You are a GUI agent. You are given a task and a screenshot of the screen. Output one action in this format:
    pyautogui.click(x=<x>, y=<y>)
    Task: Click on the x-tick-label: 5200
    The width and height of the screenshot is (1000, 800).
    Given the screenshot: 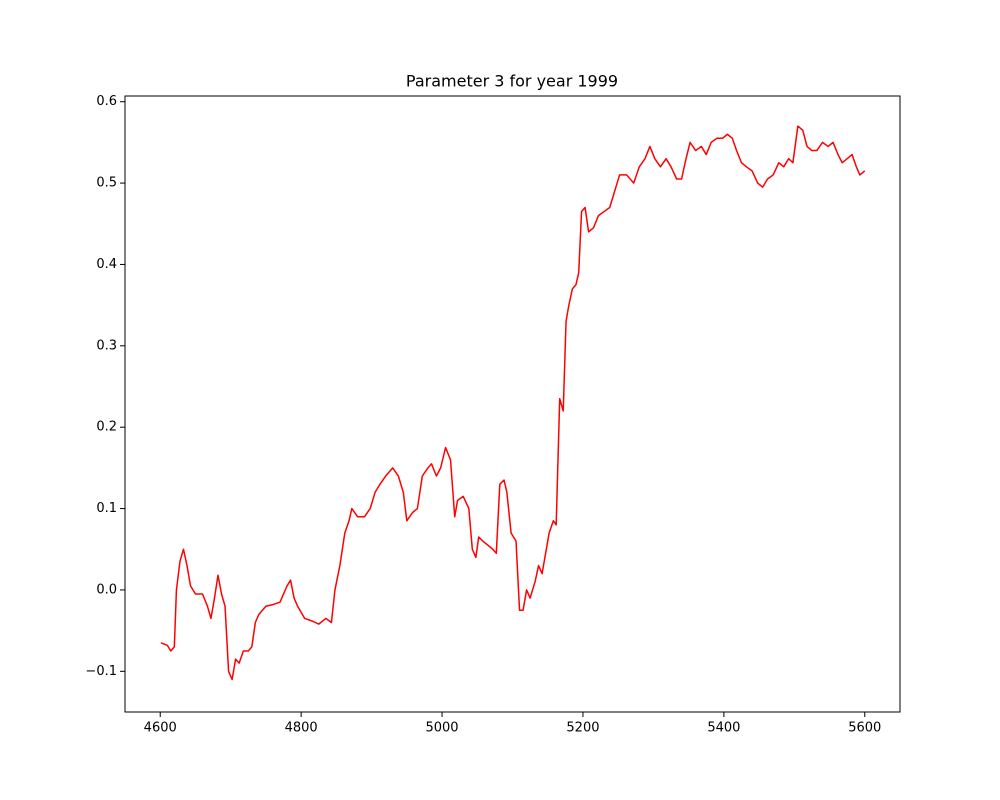 What is the action you would take?
    pyautogui.click(x=582, y=728)
    